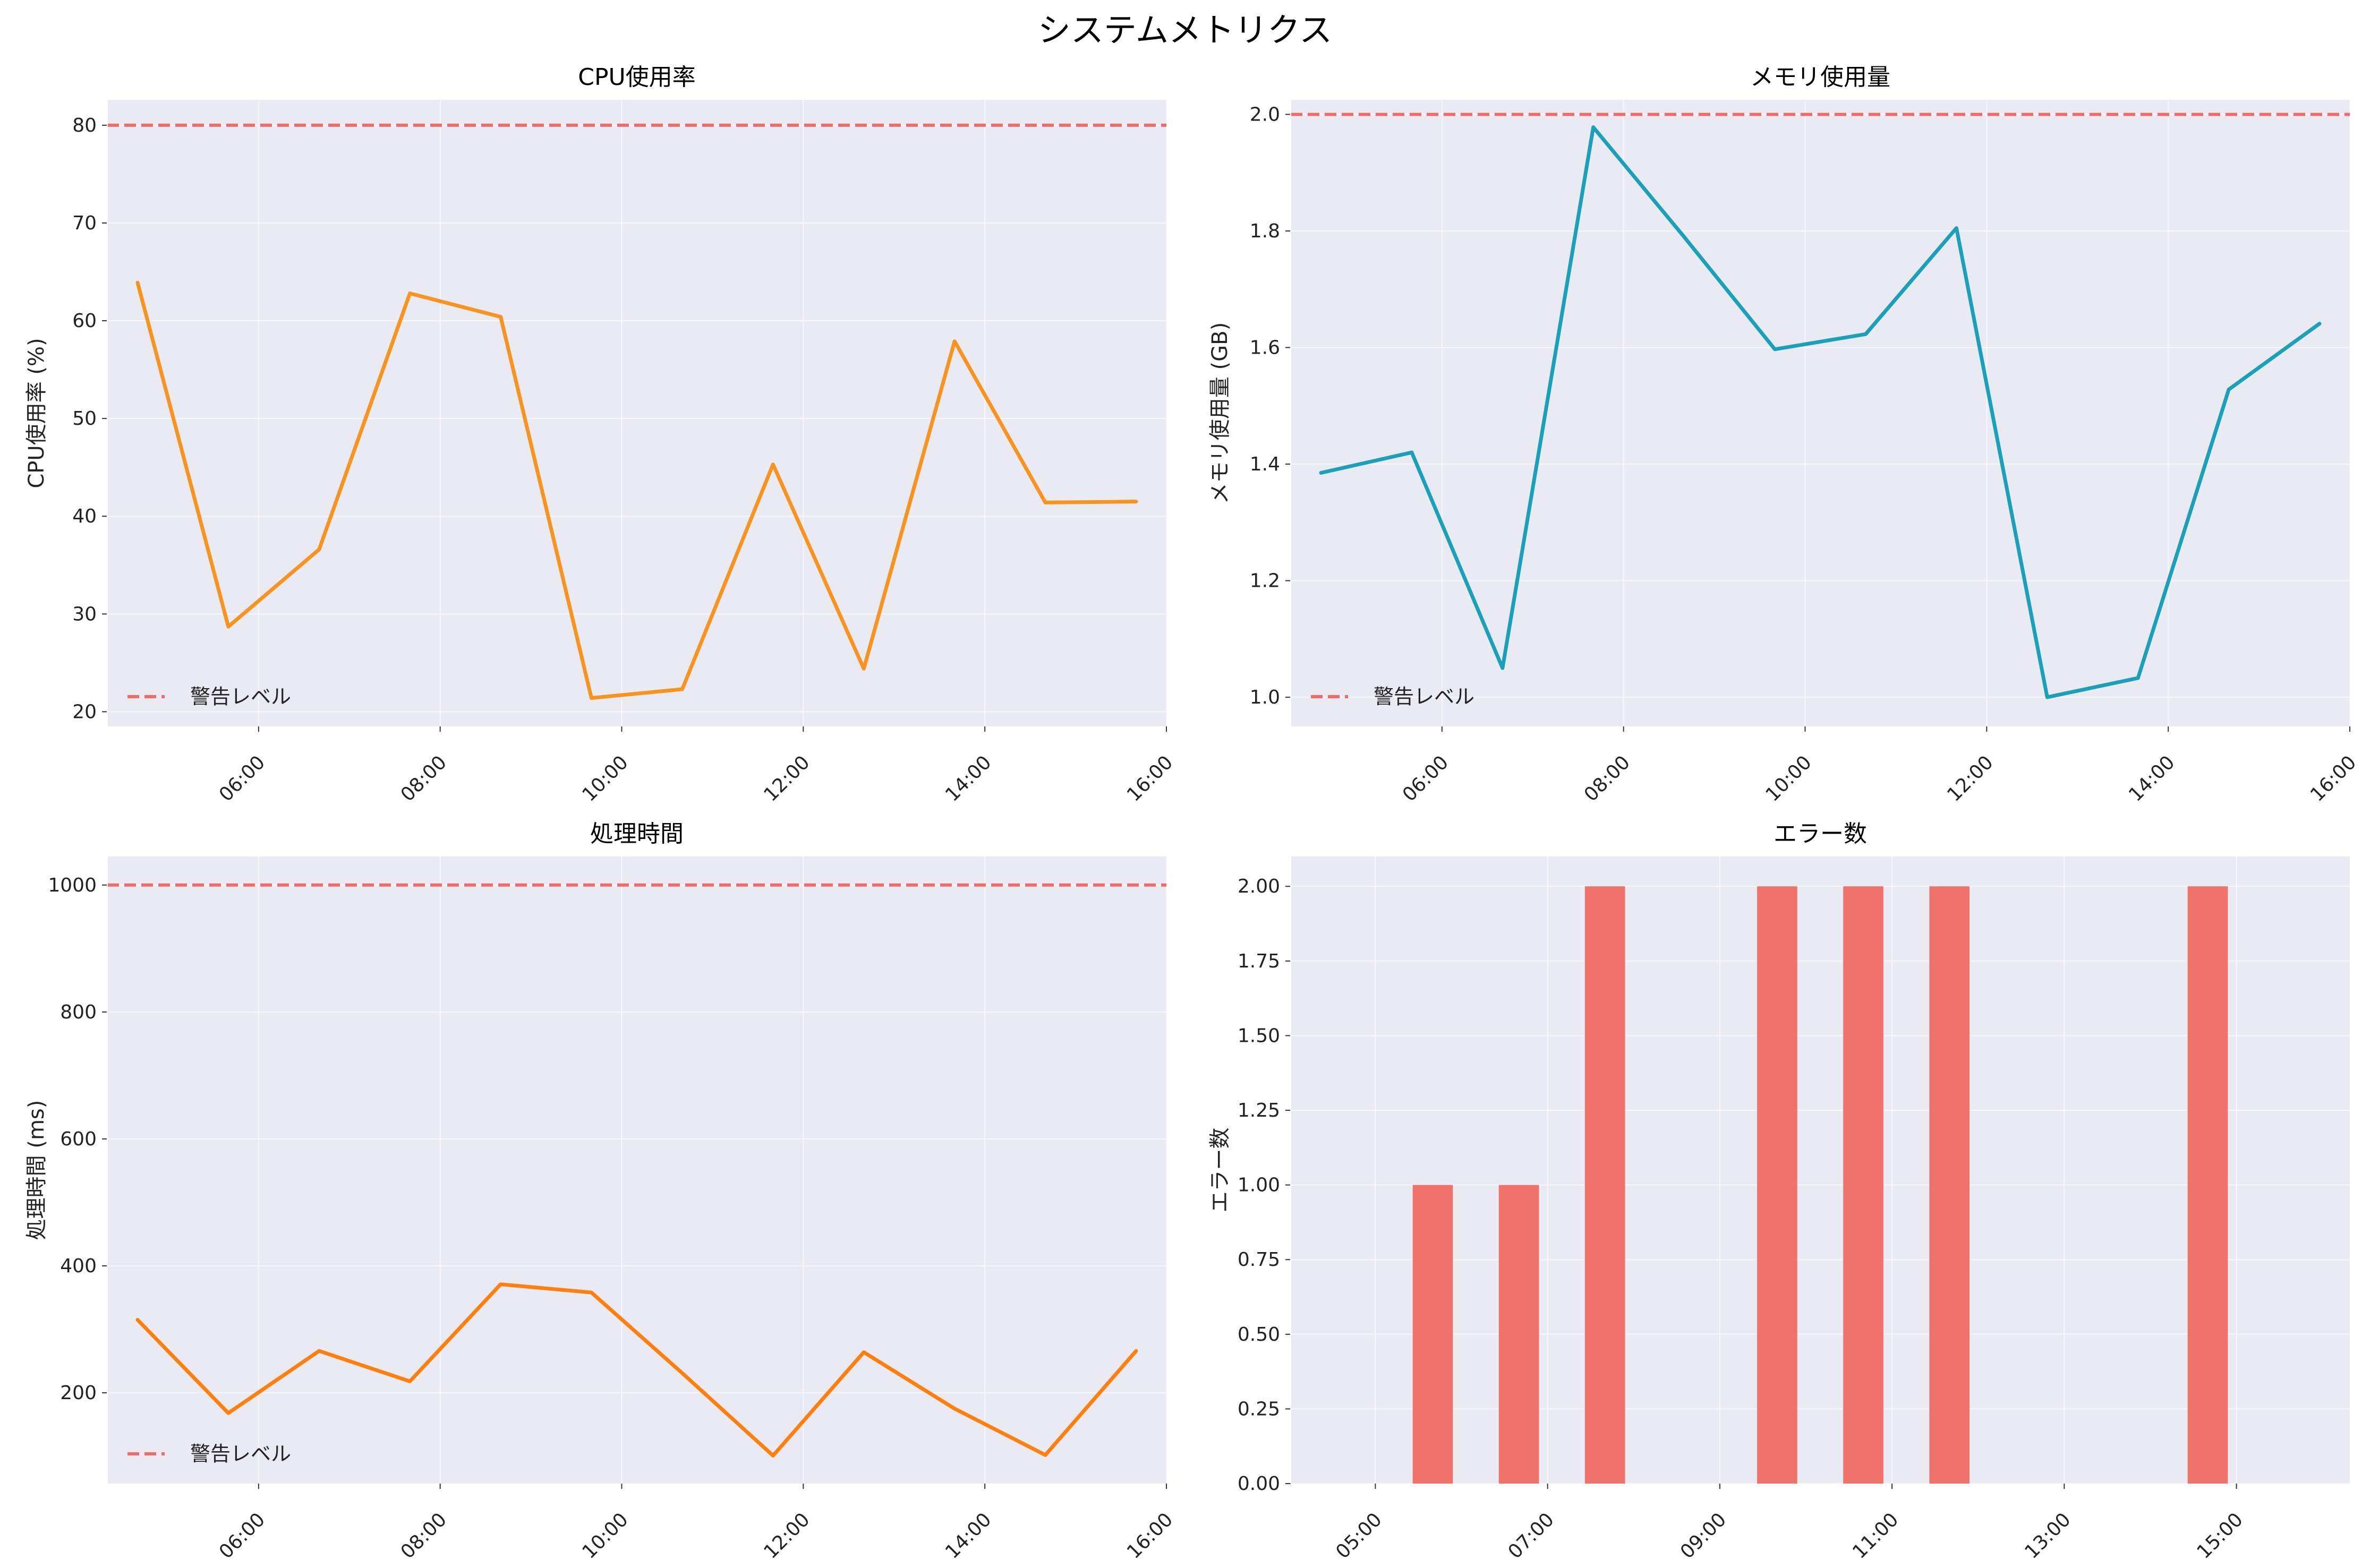 The width and height of the screenshot is (2370, 1568). I want to click on errors-ytick-label: 0.25, so click(1259, 1409).